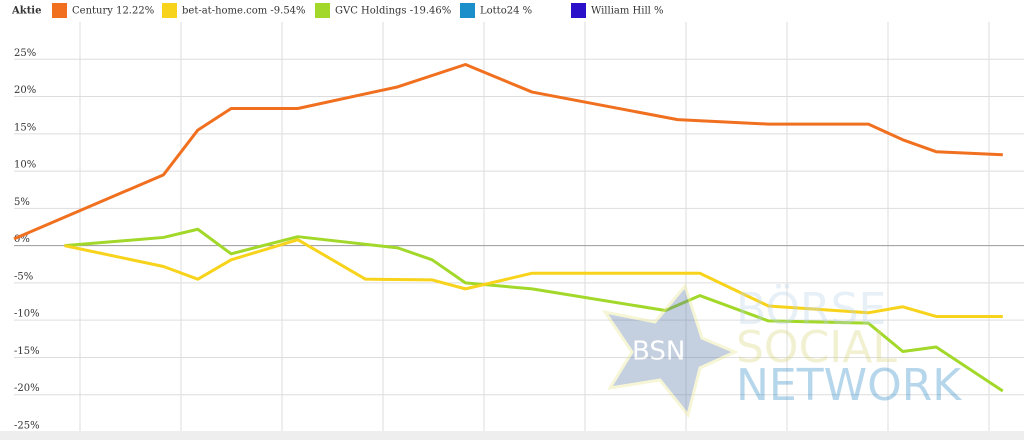 This screenshot has width=1024, height=444. Describe the element at coordinates (27, 426) in the screenshot. I see `y-tick-label: -25%` at that location.